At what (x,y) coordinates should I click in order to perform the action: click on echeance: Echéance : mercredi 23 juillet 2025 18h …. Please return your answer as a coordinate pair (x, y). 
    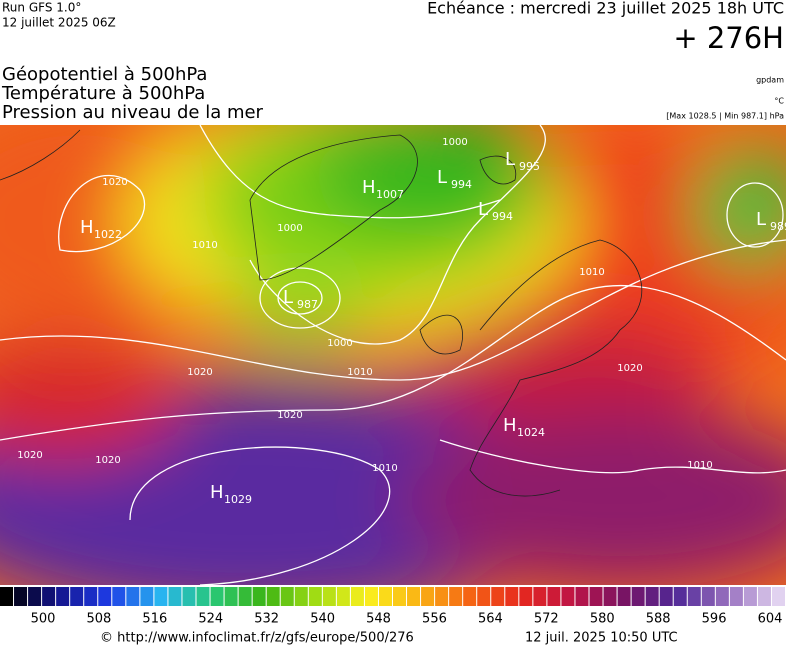
    Looking at the image, I should click on (605, 9).